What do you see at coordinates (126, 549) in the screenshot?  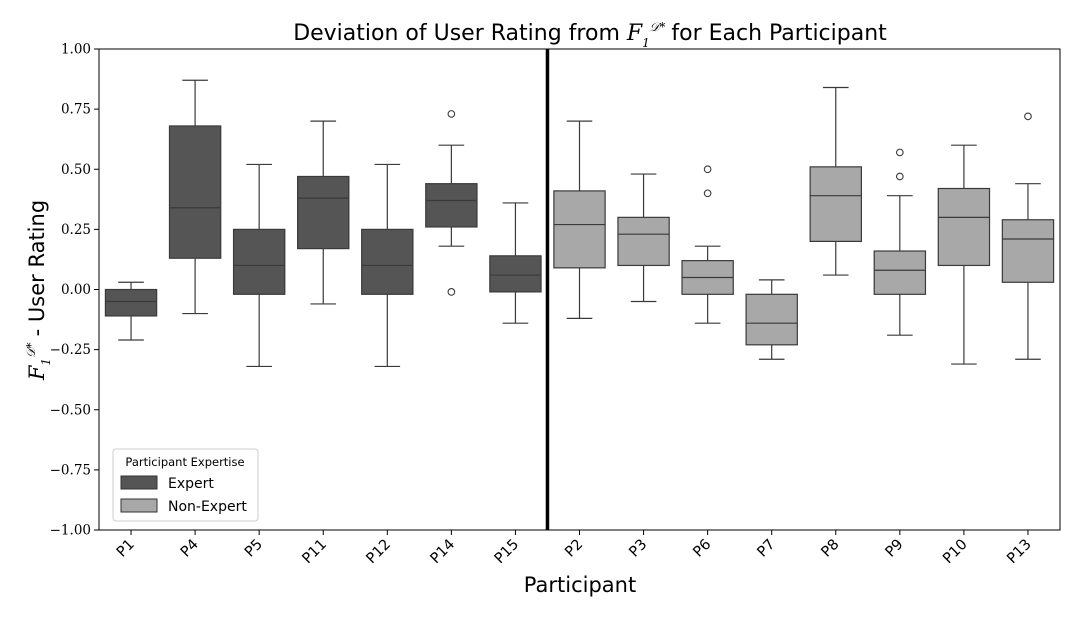 I see `x-tick-label: P1` at bounding box center [126, 549].